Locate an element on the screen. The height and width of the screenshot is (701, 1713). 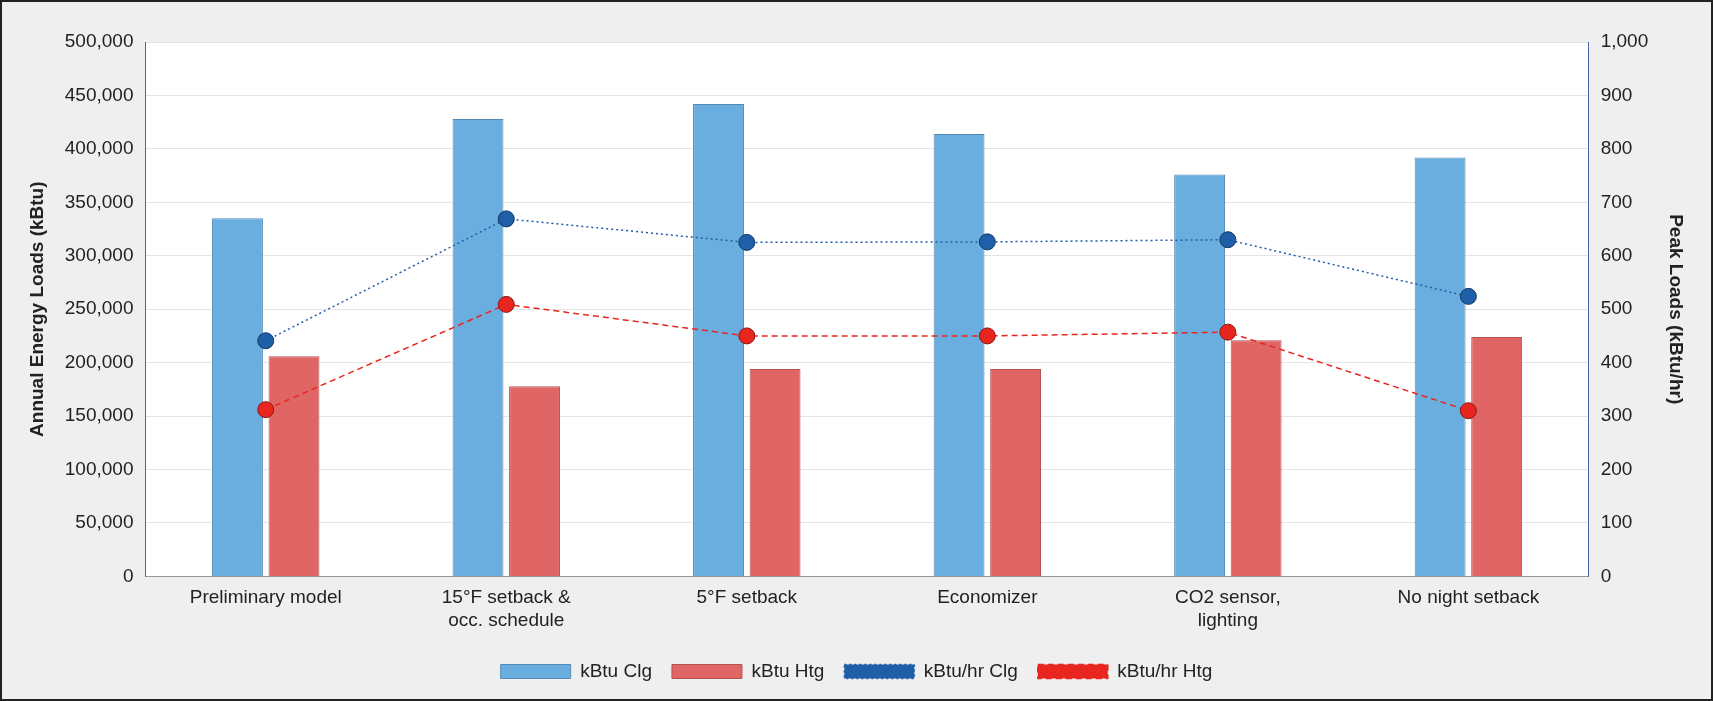
y-tick-label: 400,000 is located at coordinates (99, 148).